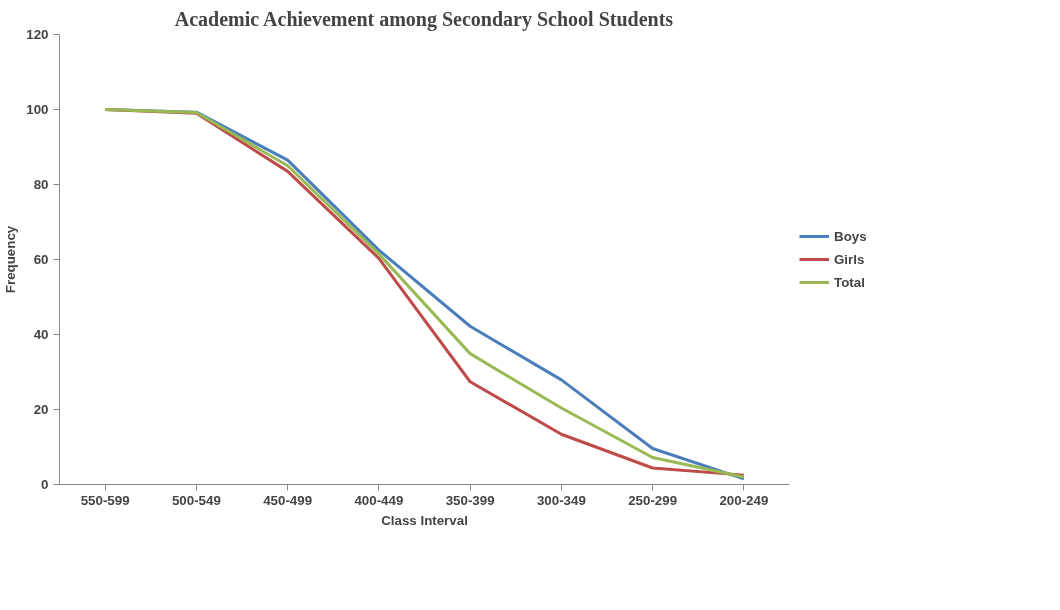 Image resolution: width=1060 pixels, height=610 pixels. Describe the element at coordinates (379, 500) in the screenshot. I see `x-tick-label: 400-449` at that location.